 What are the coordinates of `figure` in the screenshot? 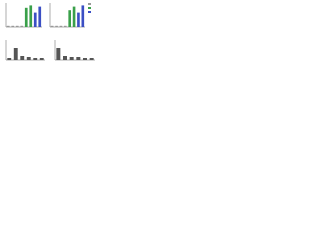 It's located at (50, 32).